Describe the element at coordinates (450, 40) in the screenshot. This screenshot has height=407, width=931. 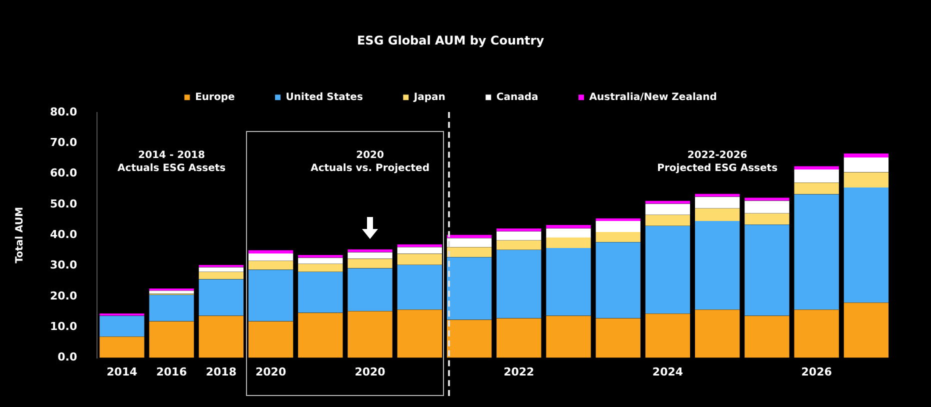
I see `chart-title: ESG Global AUM by Country` at that location.